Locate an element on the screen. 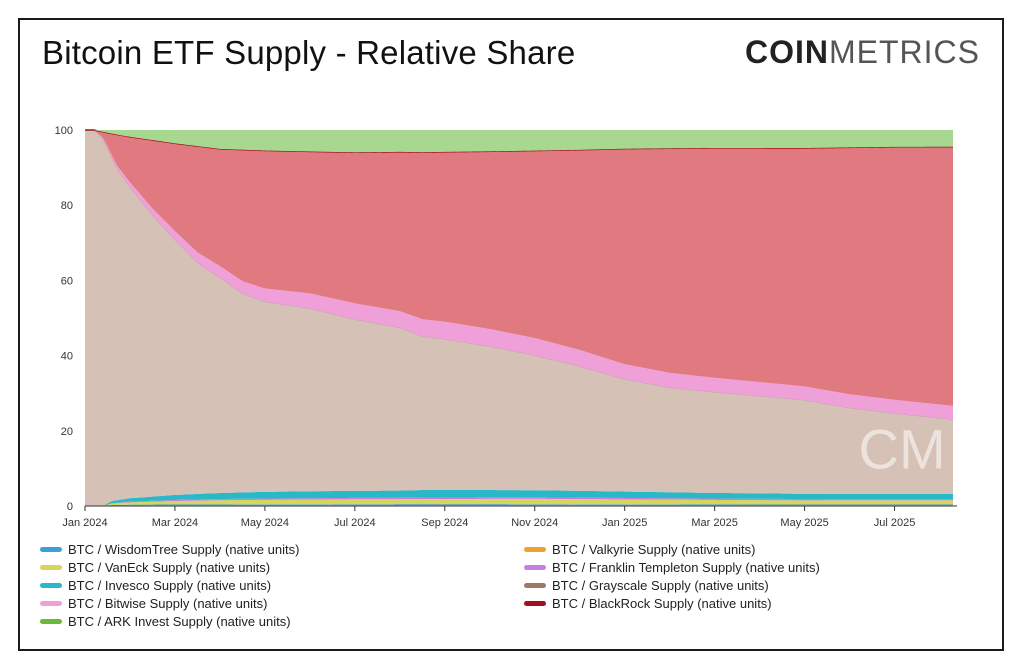 Image resolution: width=1024 pixels, height=671 pixels. legend-label: BTC / VanEck Supply (native units) is located at coordinates (169, 567).